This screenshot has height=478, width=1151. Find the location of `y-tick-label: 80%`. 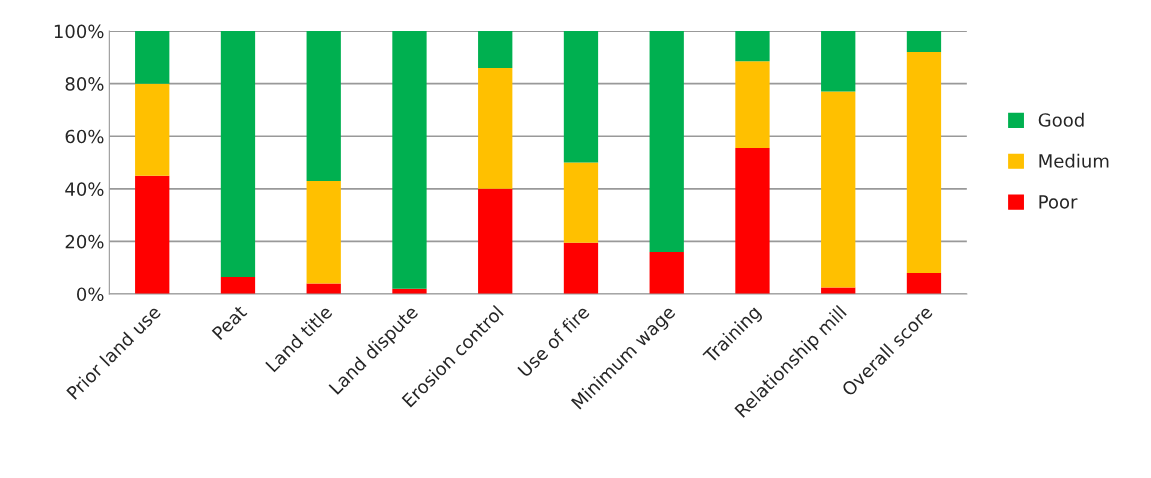

y-tick-label: 80% is located at coordinates (84, 84).